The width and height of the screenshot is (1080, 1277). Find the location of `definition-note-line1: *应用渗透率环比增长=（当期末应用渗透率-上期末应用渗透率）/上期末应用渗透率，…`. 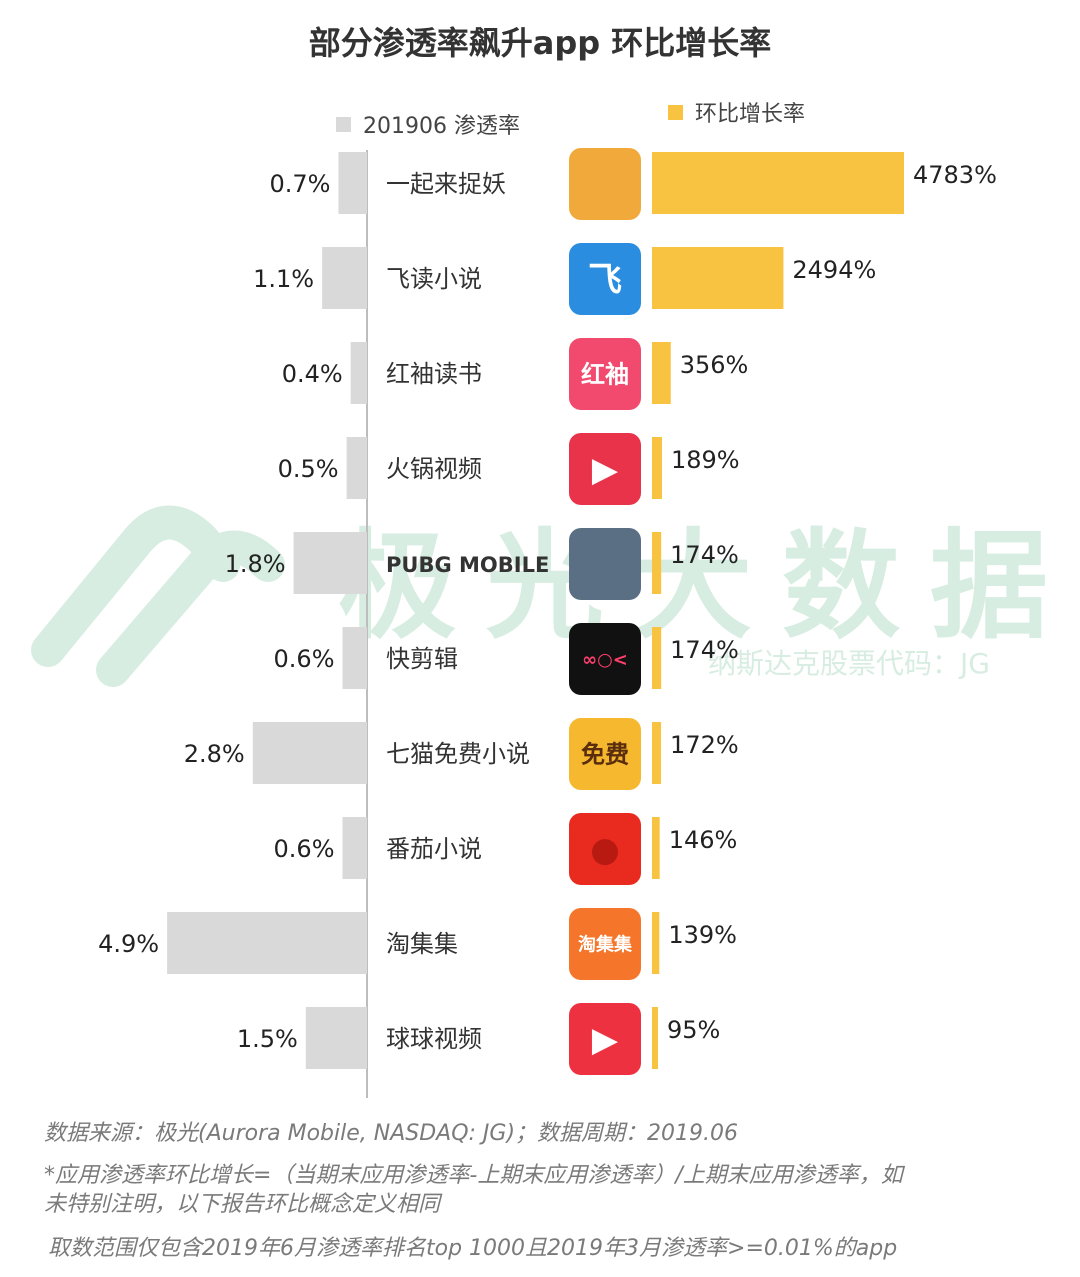

definition-note-line1: *应用渗透率环比增长=（当期末应用渗透率-上期末应用渗透率）/上期末应用渗透率，… is located at coordinates (473, 1175).